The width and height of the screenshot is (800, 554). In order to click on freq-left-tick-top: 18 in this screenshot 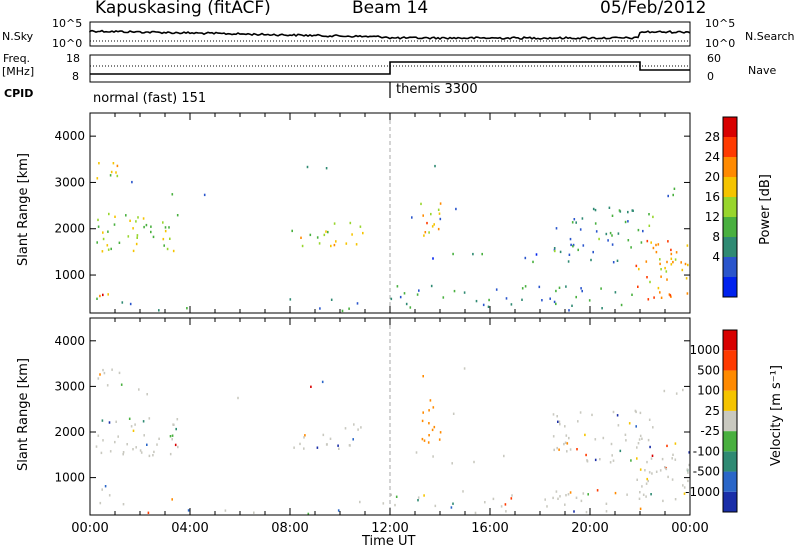, I will do `click(73, 58)`.